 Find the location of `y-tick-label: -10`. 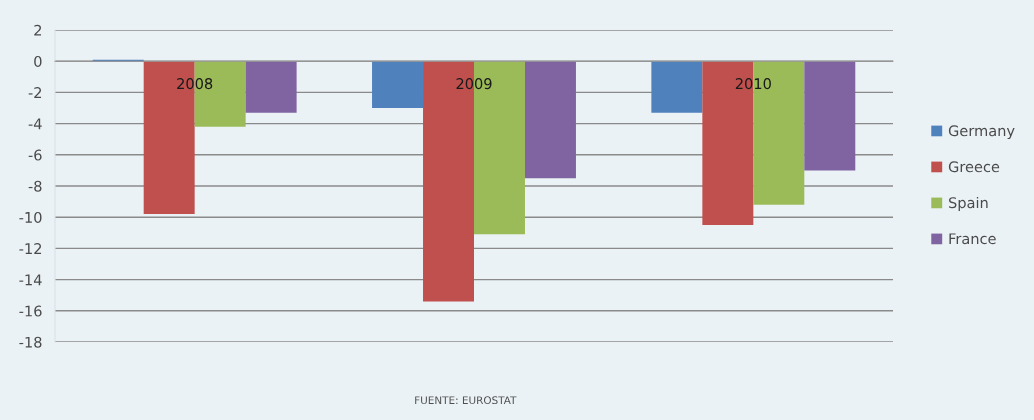

y-tick-label: -10 is located at coordinates (30, 217).